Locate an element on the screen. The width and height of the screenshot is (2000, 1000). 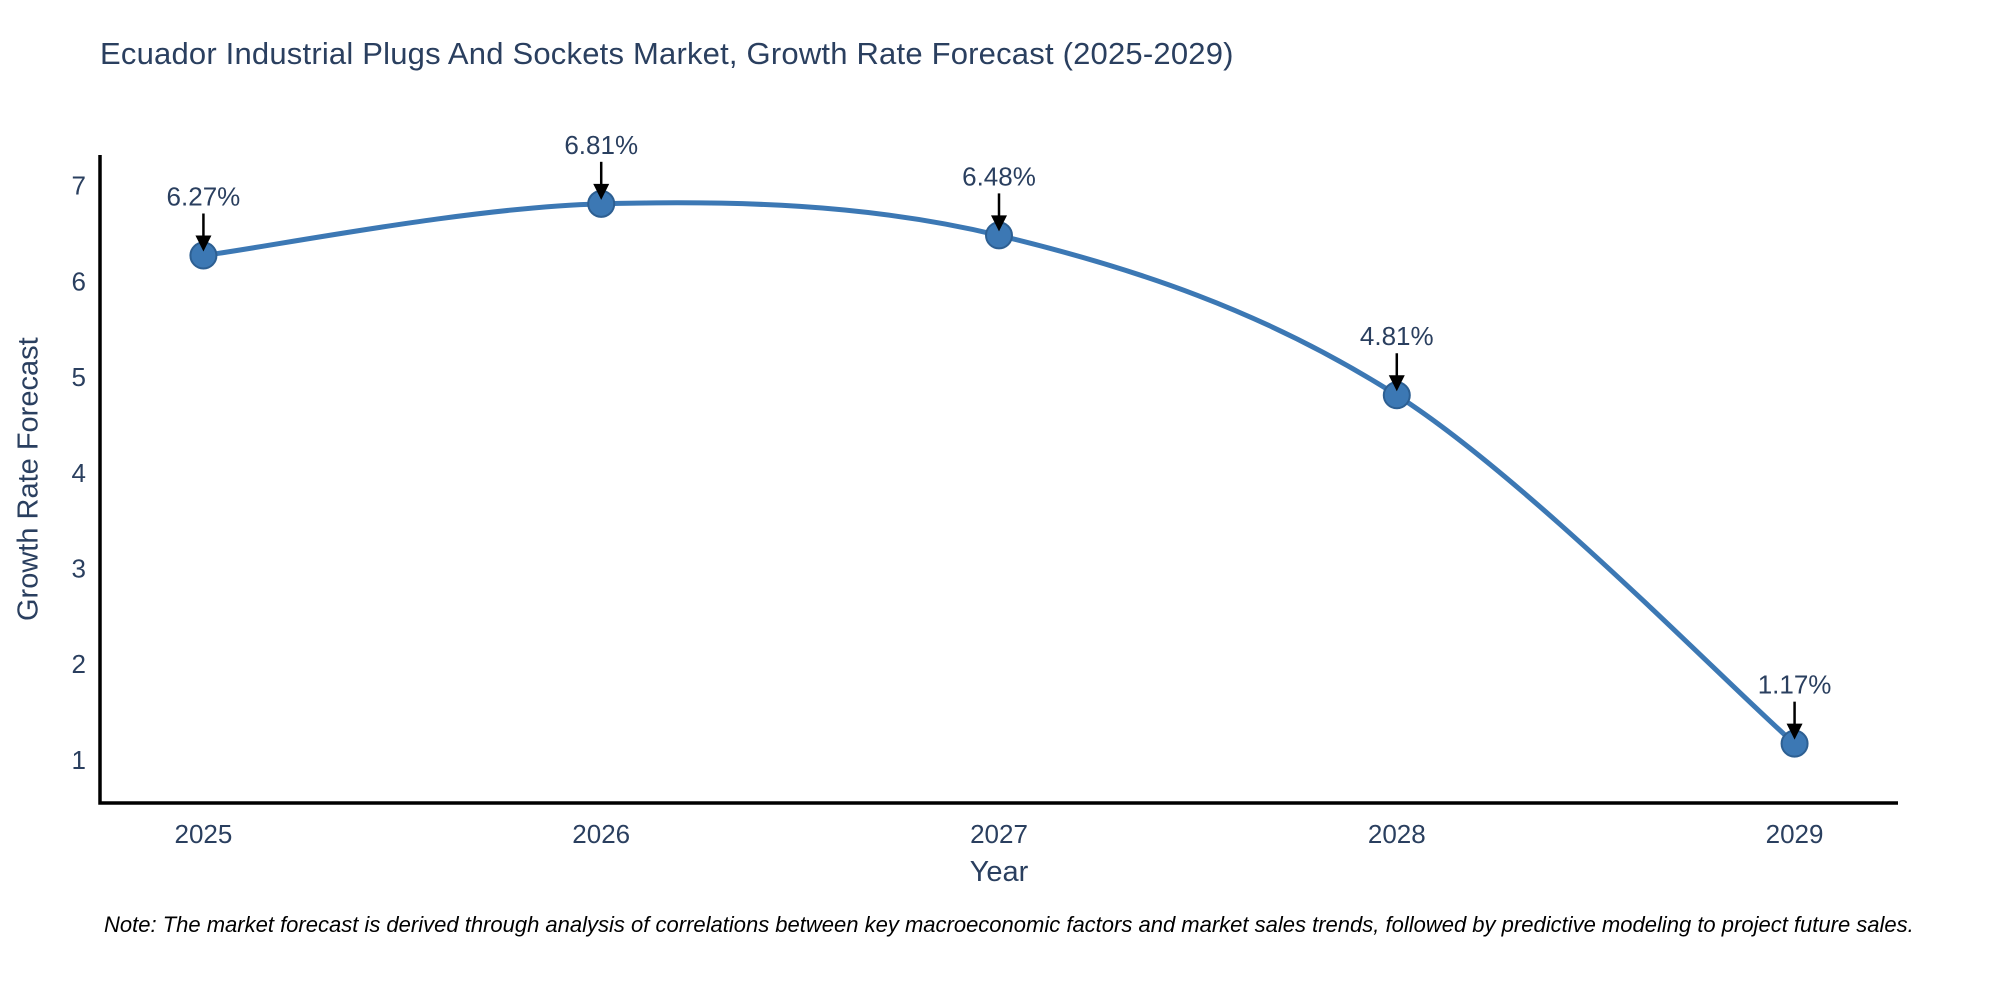
y-tick-label: 7 is located at coordinates (79, 186).